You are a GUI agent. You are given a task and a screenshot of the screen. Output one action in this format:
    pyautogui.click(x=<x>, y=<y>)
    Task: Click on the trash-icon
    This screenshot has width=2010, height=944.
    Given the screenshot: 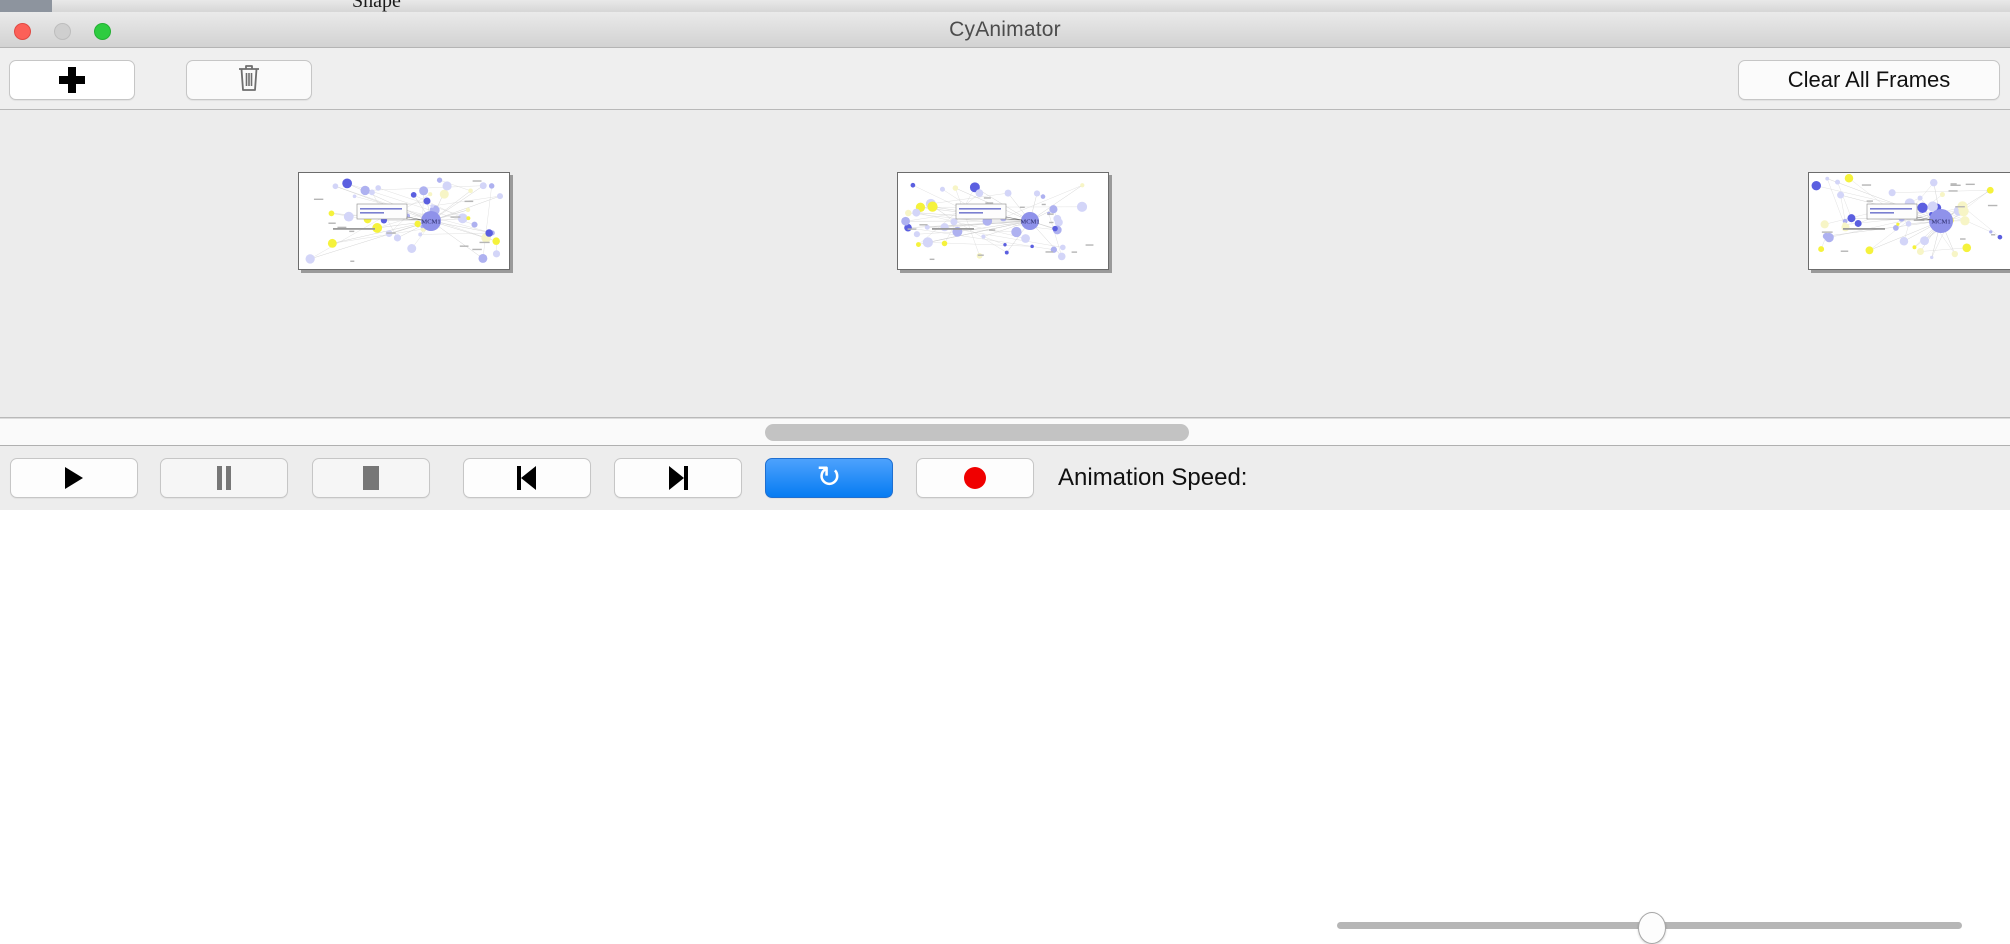 What is the action you would take?
    pyautogui.click(x=249, y=80)
    